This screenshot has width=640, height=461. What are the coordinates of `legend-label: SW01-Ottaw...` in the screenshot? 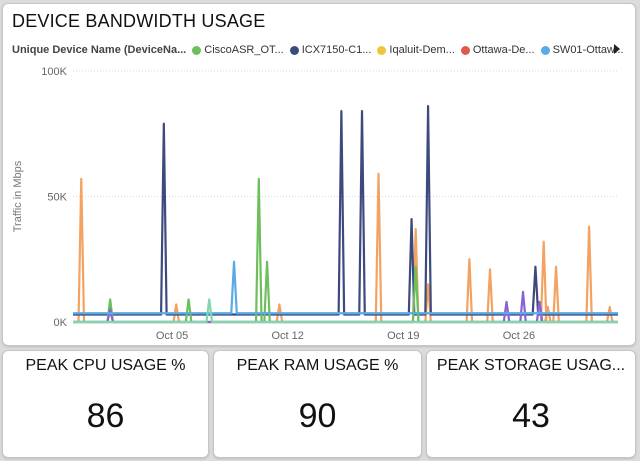 It's located at (588, 50).